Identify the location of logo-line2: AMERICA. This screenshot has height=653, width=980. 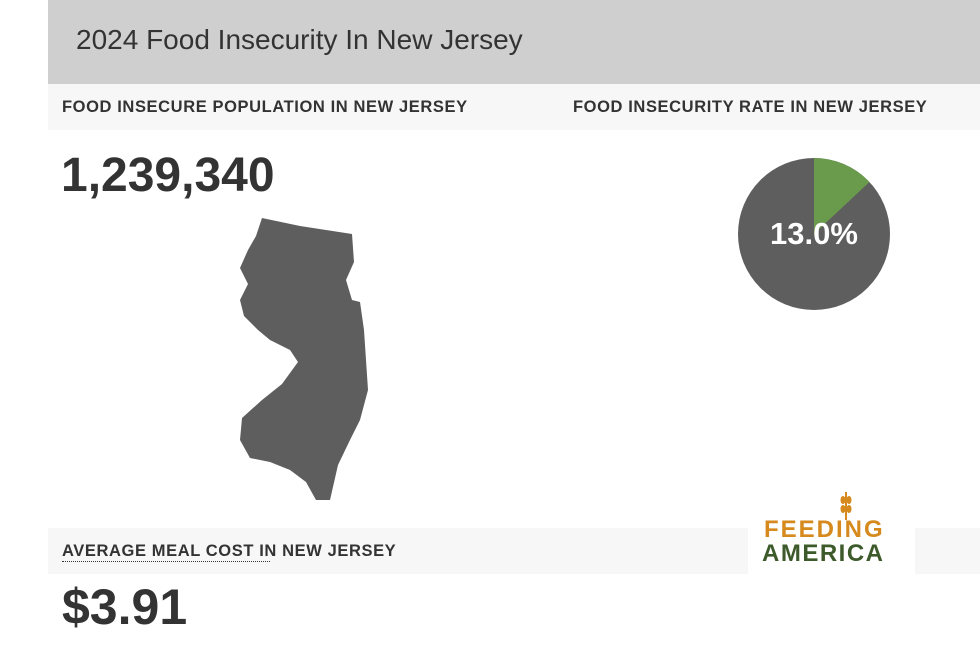
(823, 553).